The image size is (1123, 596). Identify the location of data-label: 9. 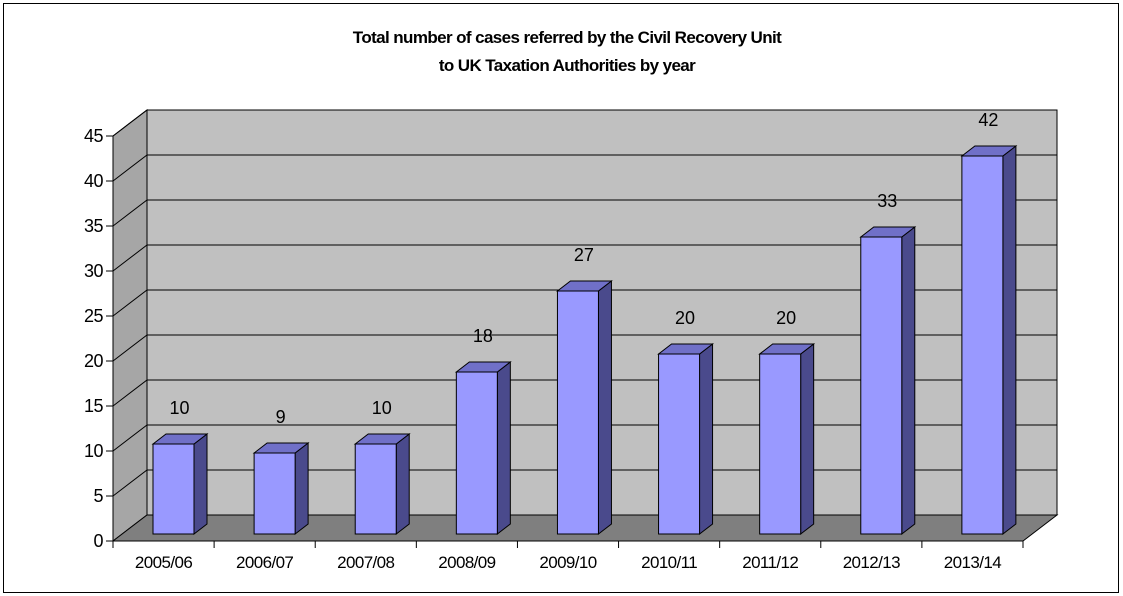
(281, 417).